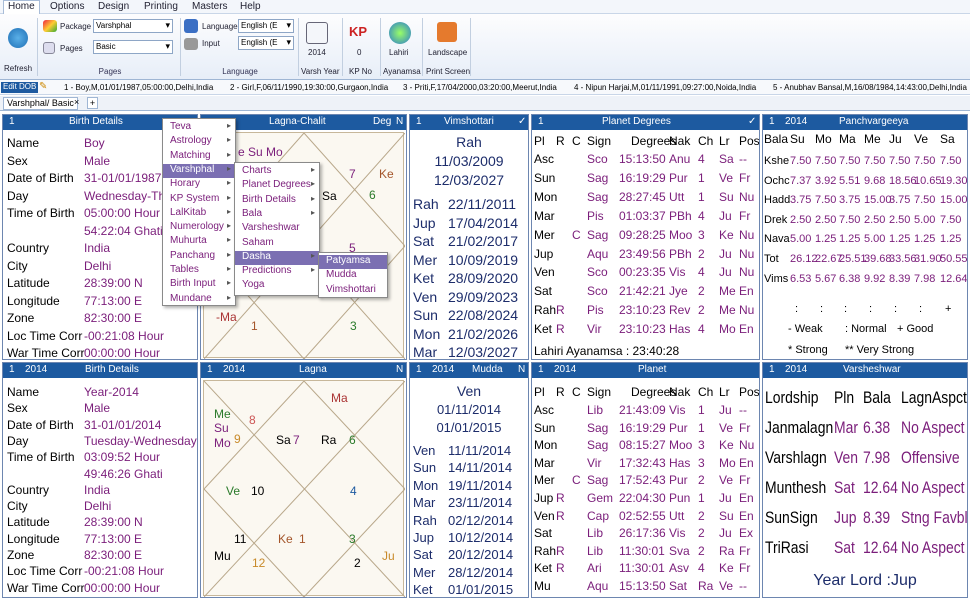 This screenshot has width=970, height=600. I want to click on birth-field-value: 54:22:04 Ghati, so click(123, 230).